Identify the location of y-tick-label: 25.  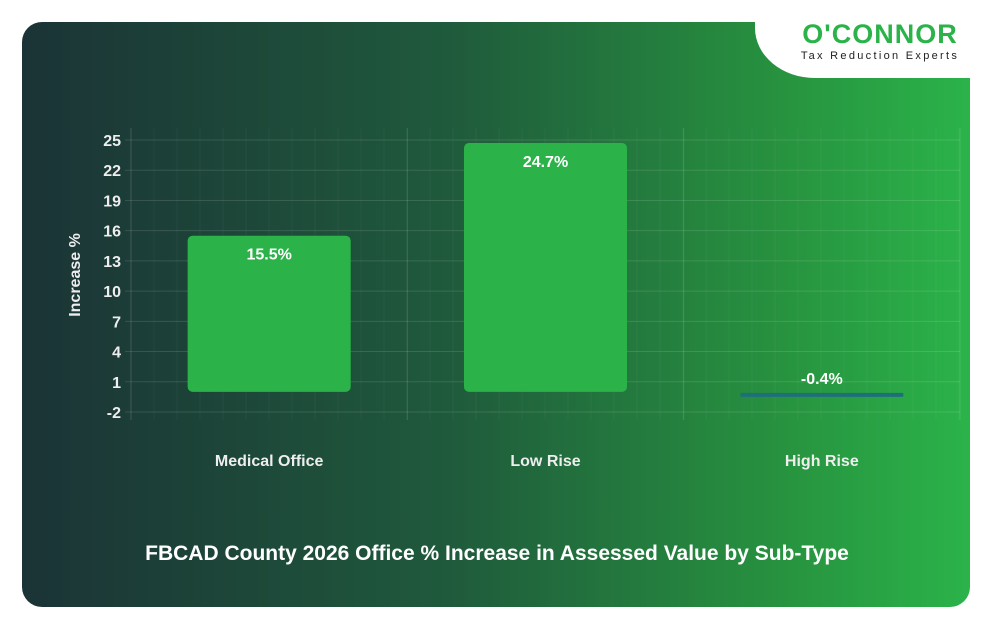
(112, 141).